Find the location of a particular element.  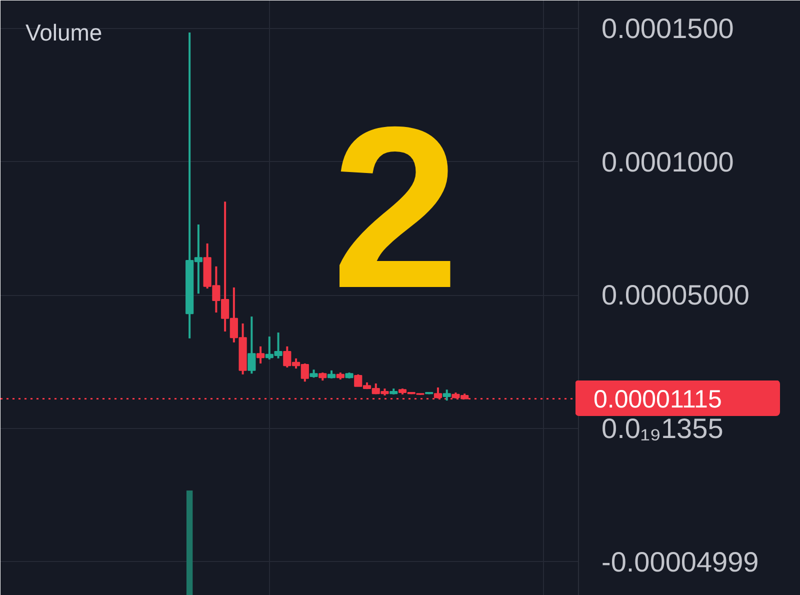

y-tick-label: 0.0₁₉1355 is located at coordinates (663, 428).